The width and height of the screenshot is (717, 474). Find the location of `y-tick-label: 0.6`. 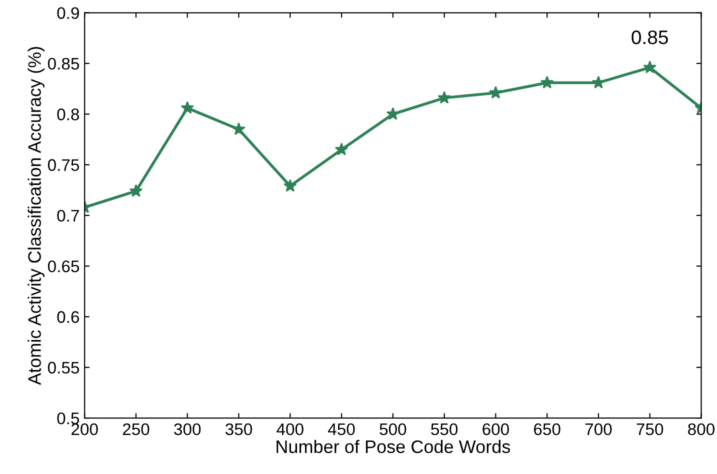

y-tick-label: 0.6 is located at coordinates (68, 317).